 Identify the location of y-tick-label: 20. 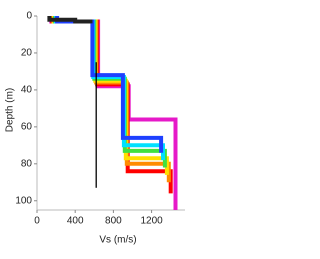
(27, 53).